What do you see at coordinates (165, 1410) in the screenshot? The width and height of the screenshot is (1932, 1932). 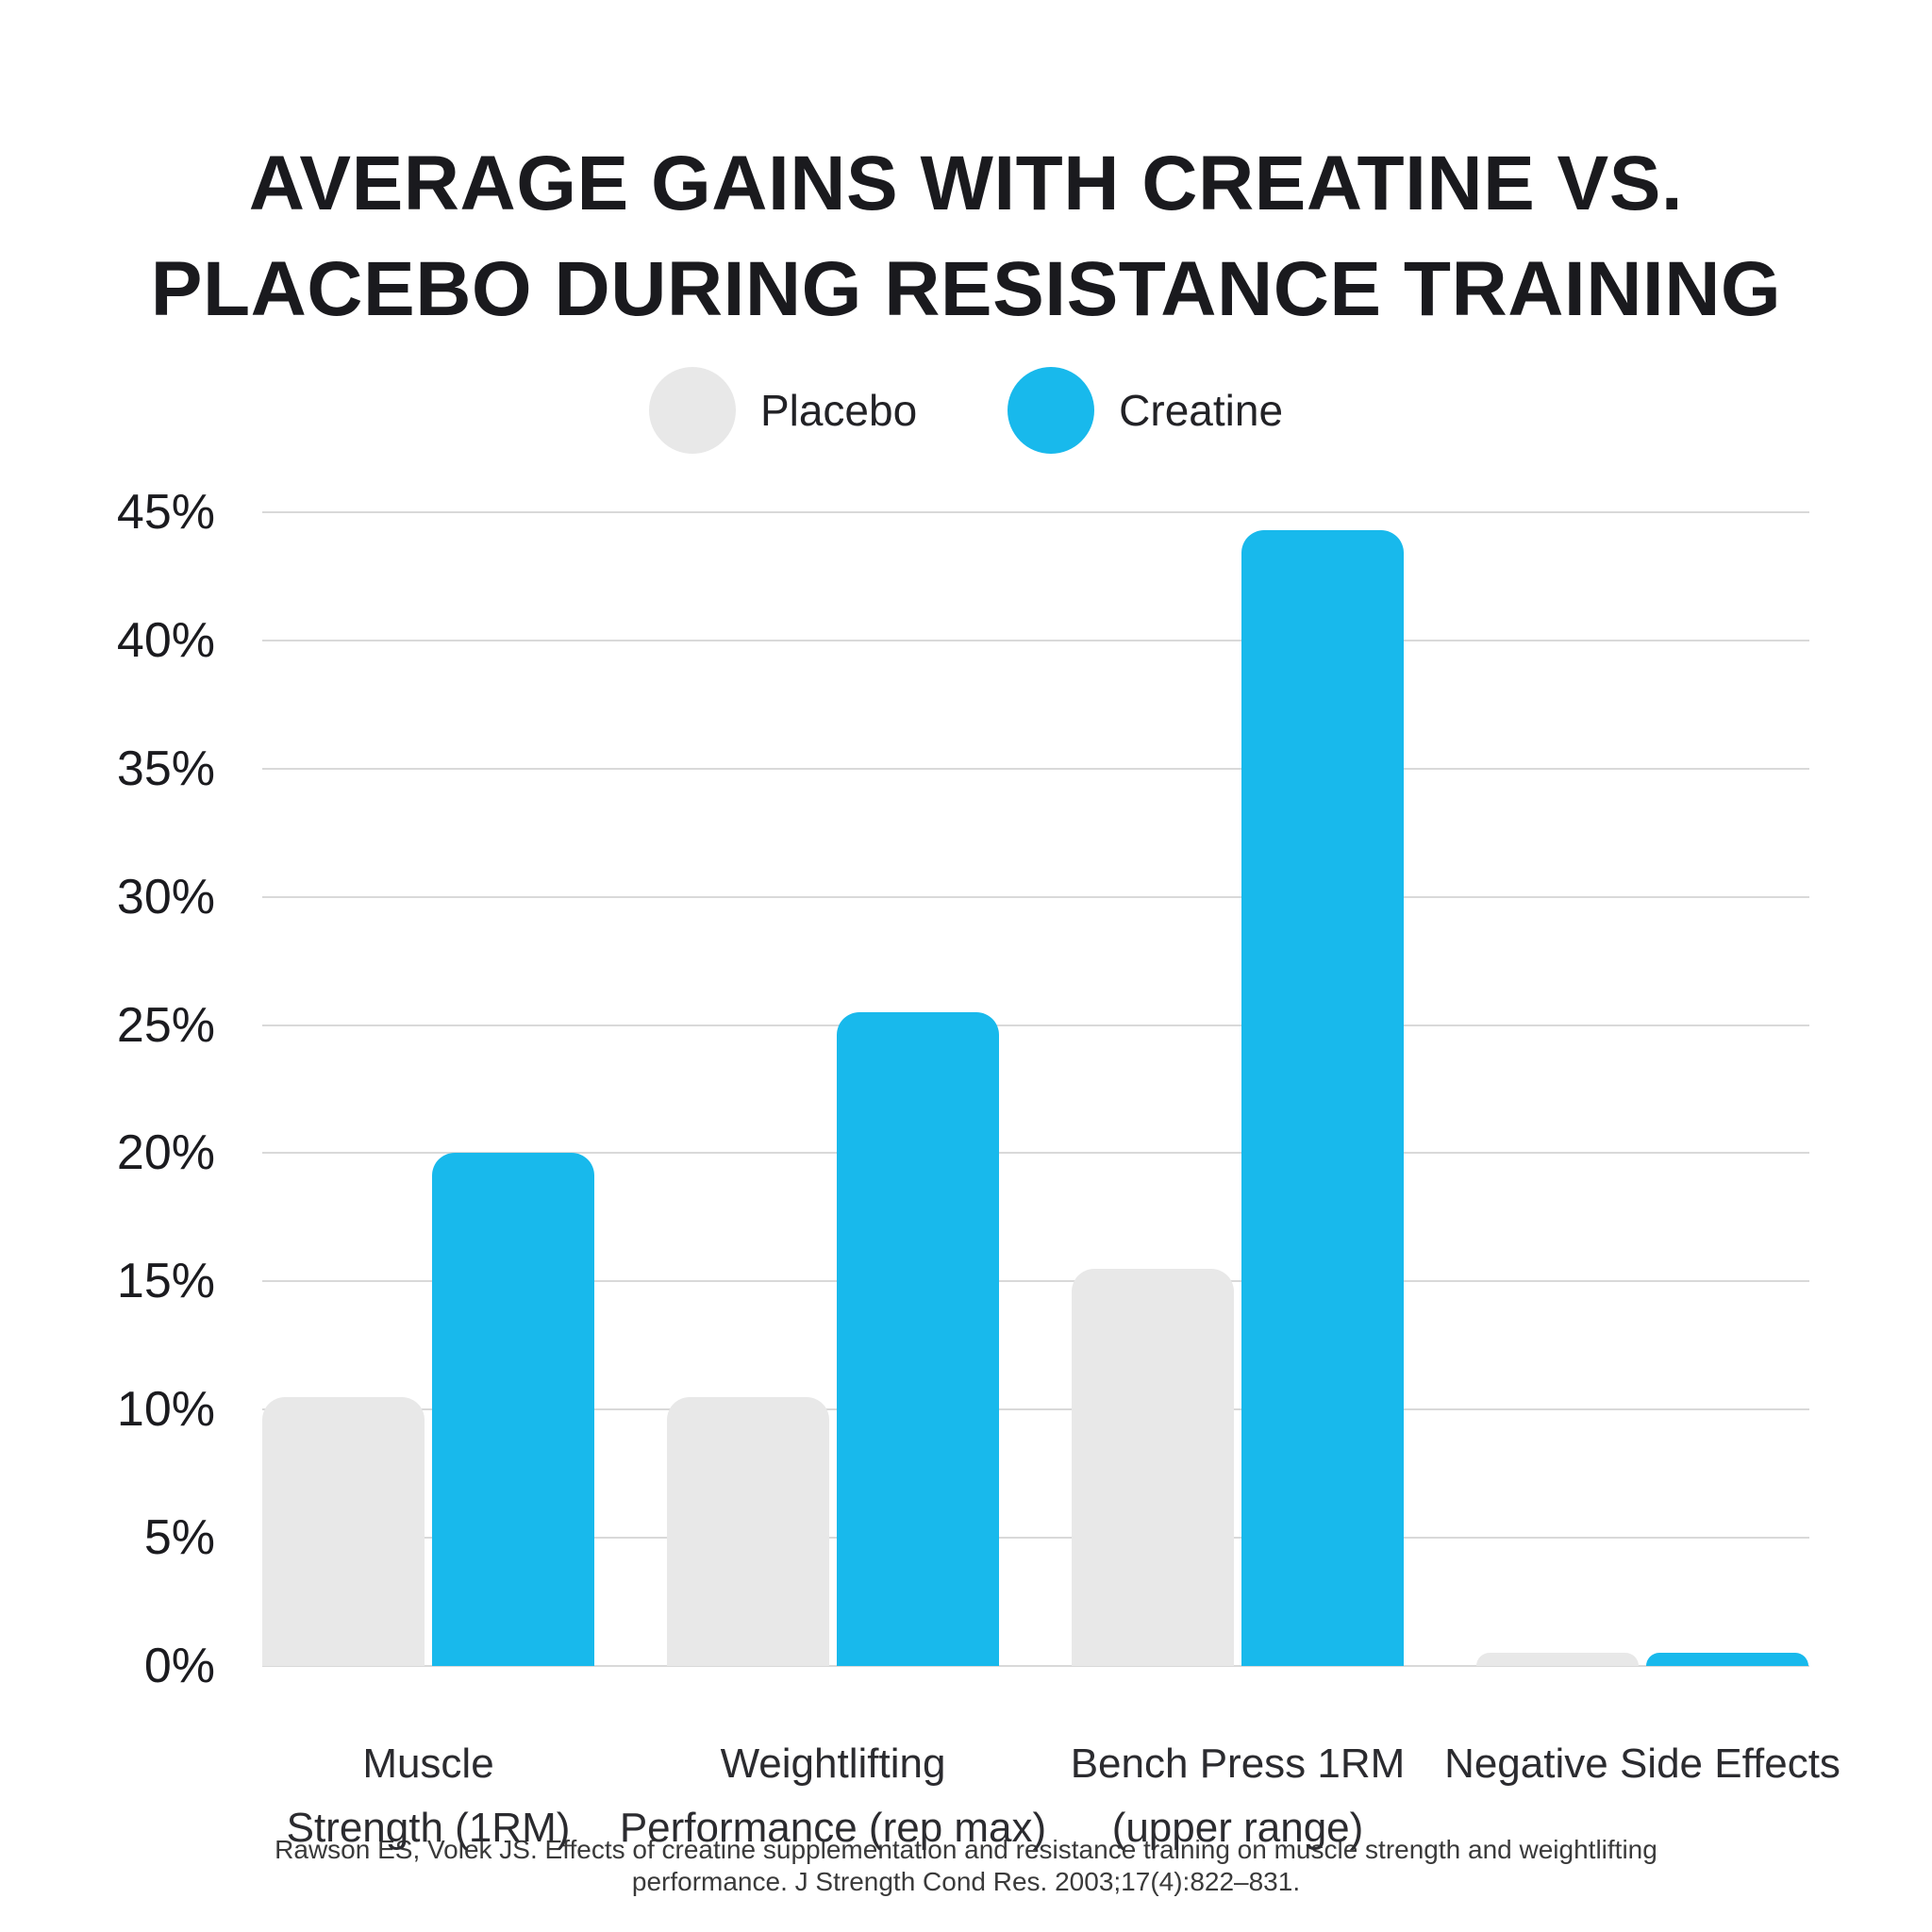 I see `y-axis-tick-label-10pct: 10%` at bounding box center [165, 1410].